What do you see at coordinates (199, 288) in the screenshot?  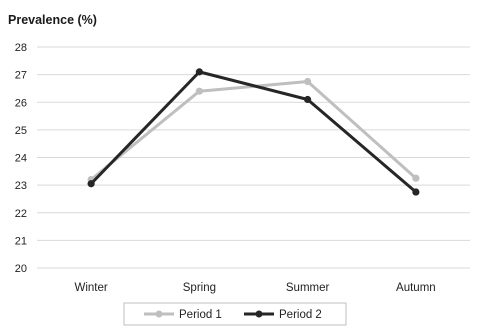 I see `x-tick-label: Spring` at bounding box center [199, 288].